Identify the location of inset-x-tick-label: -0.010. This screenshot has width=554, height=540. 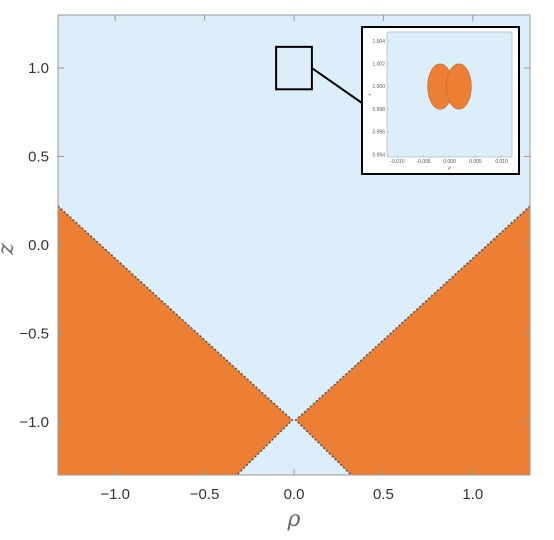
(397, 162).